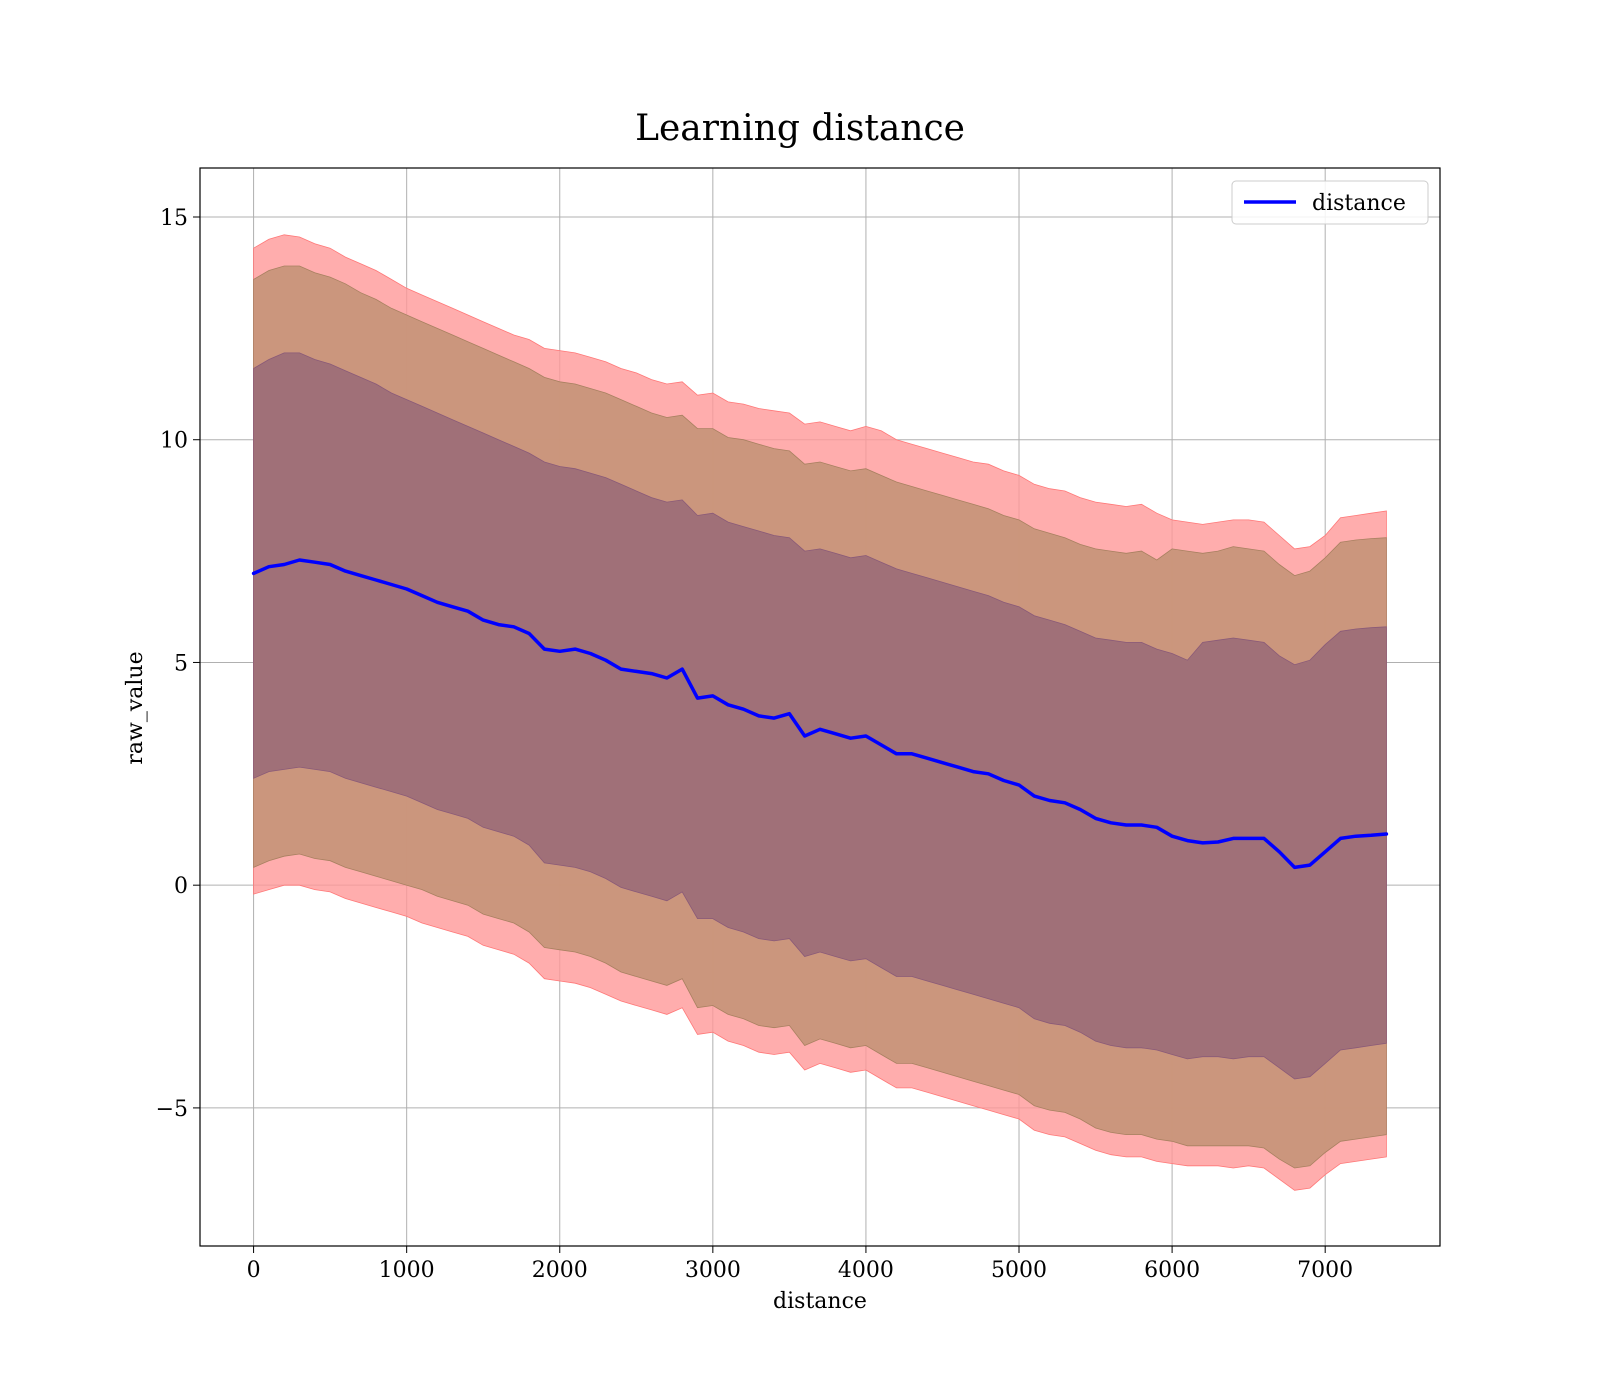 Image resolution: width=1600 pixels, height=1400 pixels. I want to click on legend-box, so click(1330, 202).